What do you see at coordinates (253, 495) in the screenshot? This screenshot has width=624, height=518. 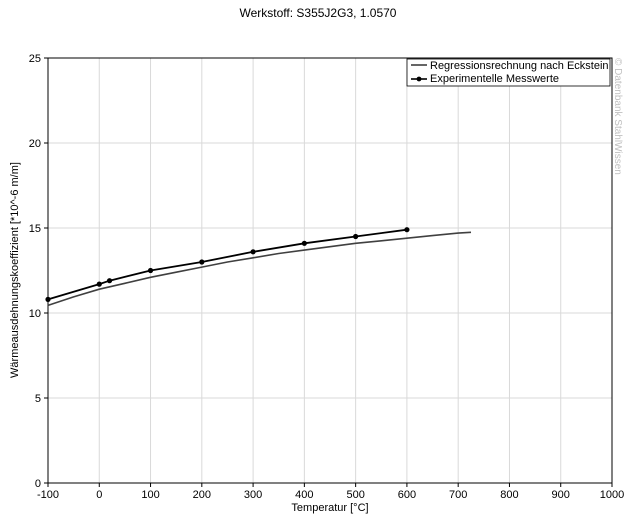 I see `x-tick-label-4: 300` at bounding box center [253, 495].